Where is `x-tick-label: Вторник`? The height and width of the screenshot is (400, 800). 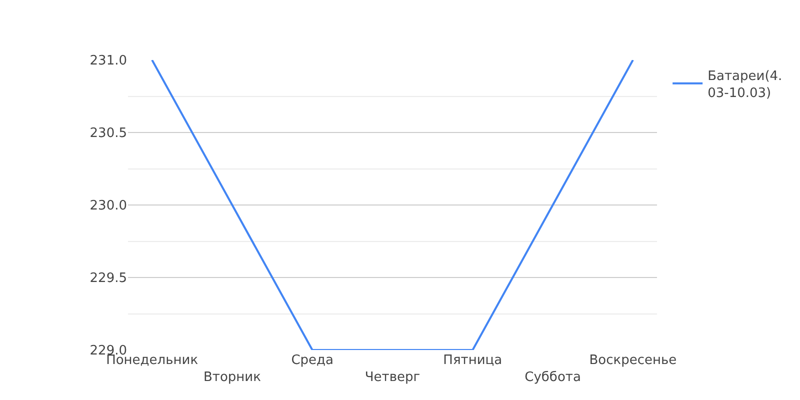 x-tick-label: Вторник is located at coordinates (232, 377).